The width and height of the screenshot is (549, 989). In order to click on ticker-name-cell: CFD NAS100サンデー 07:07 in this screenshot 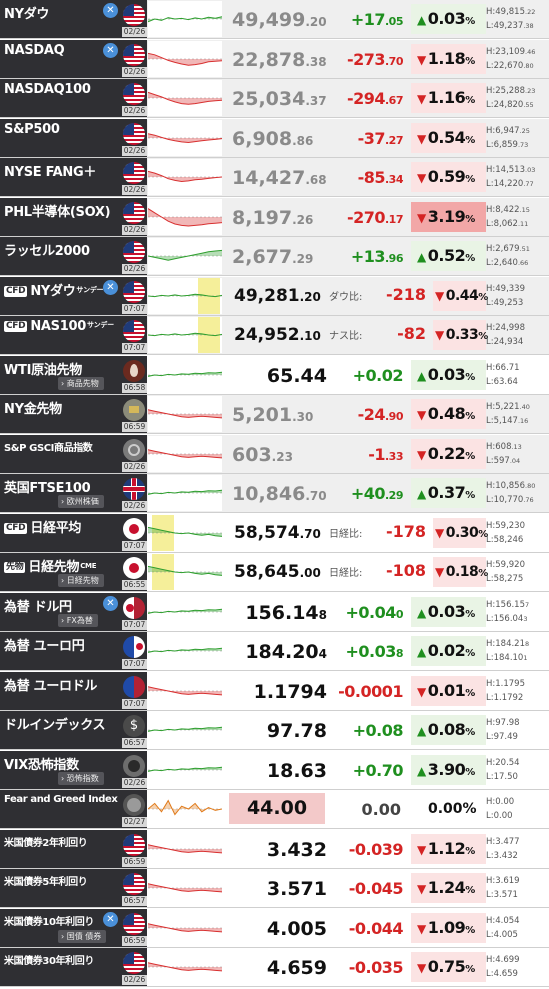, I will do `click(73, 335)`.